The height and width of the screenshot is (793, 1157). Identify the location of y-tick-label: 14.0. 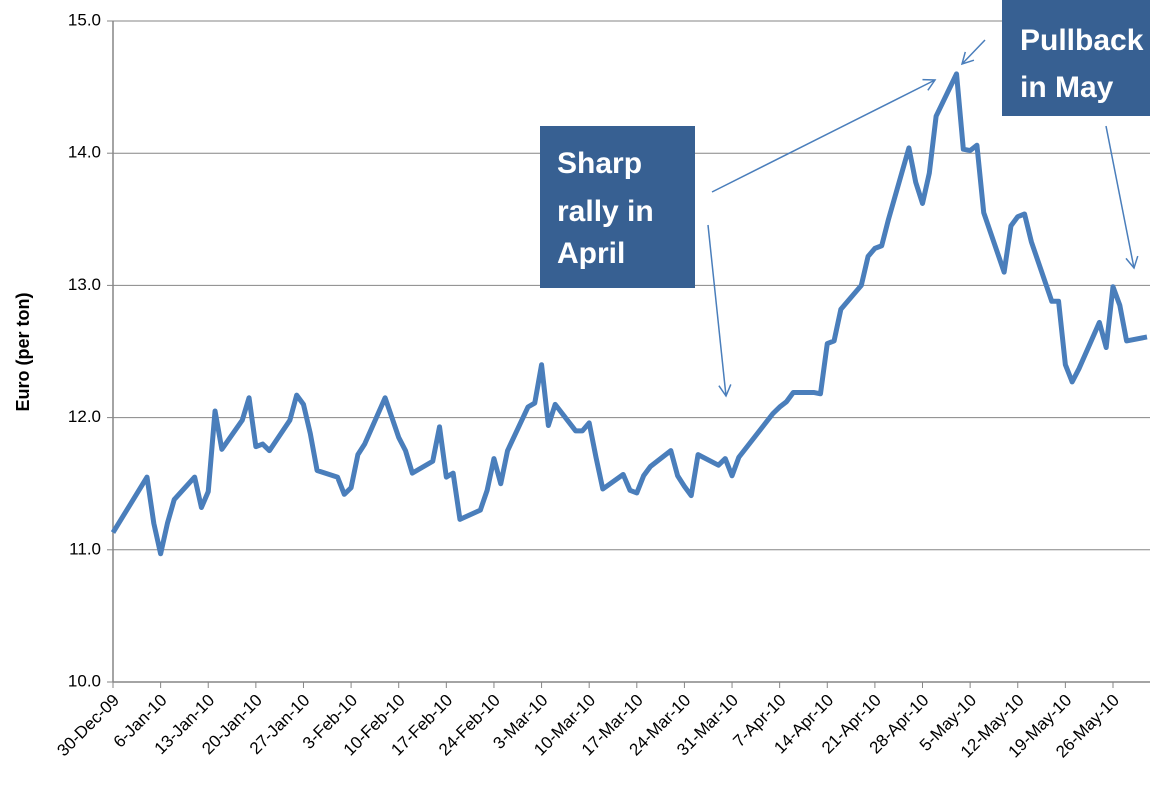
(84, 152).